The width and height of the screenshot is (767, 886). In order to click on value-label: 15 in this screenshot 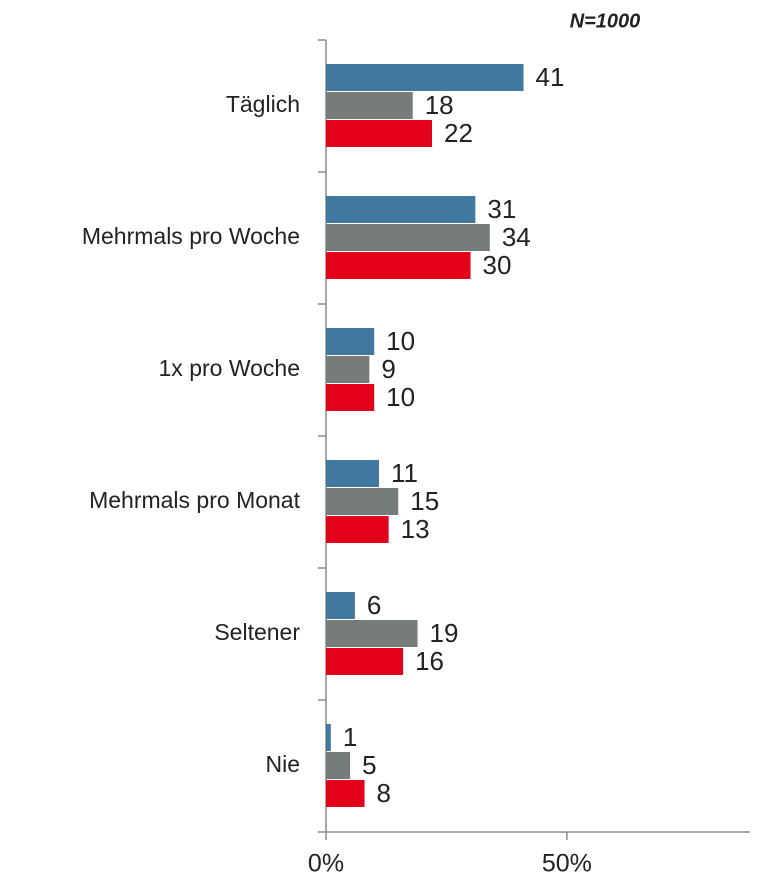, I will do `click(424, 501)`.